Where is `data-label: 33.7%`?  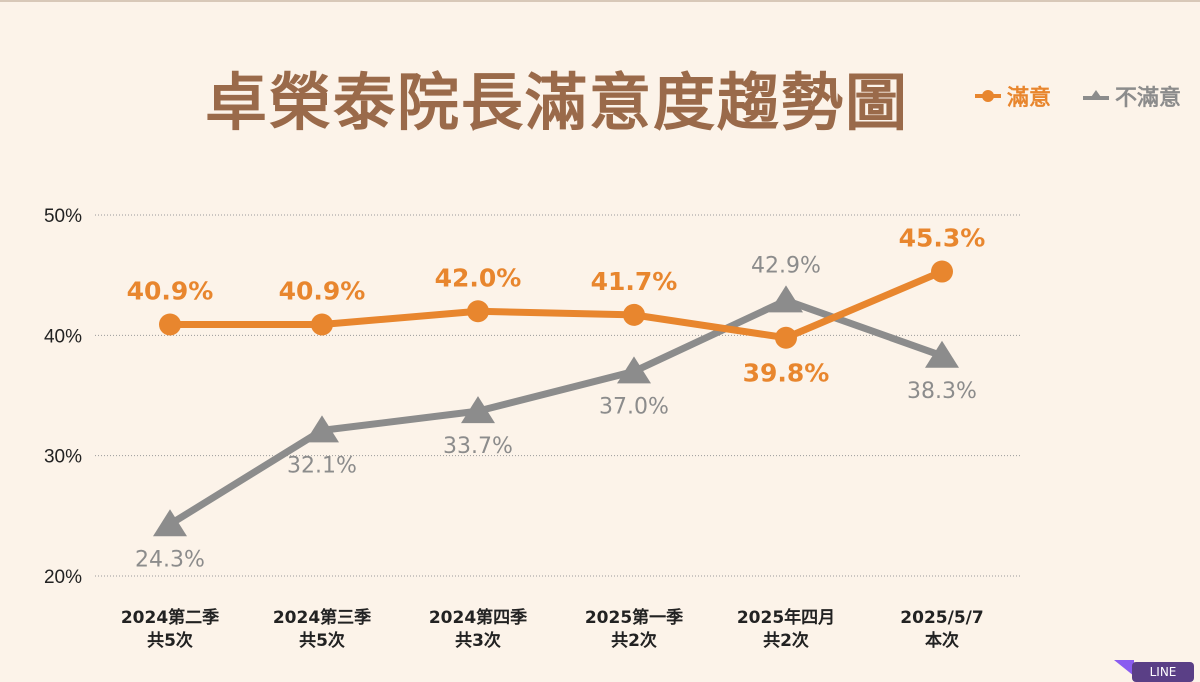
data-label: 33.7% is located at coordinates (478, 446).